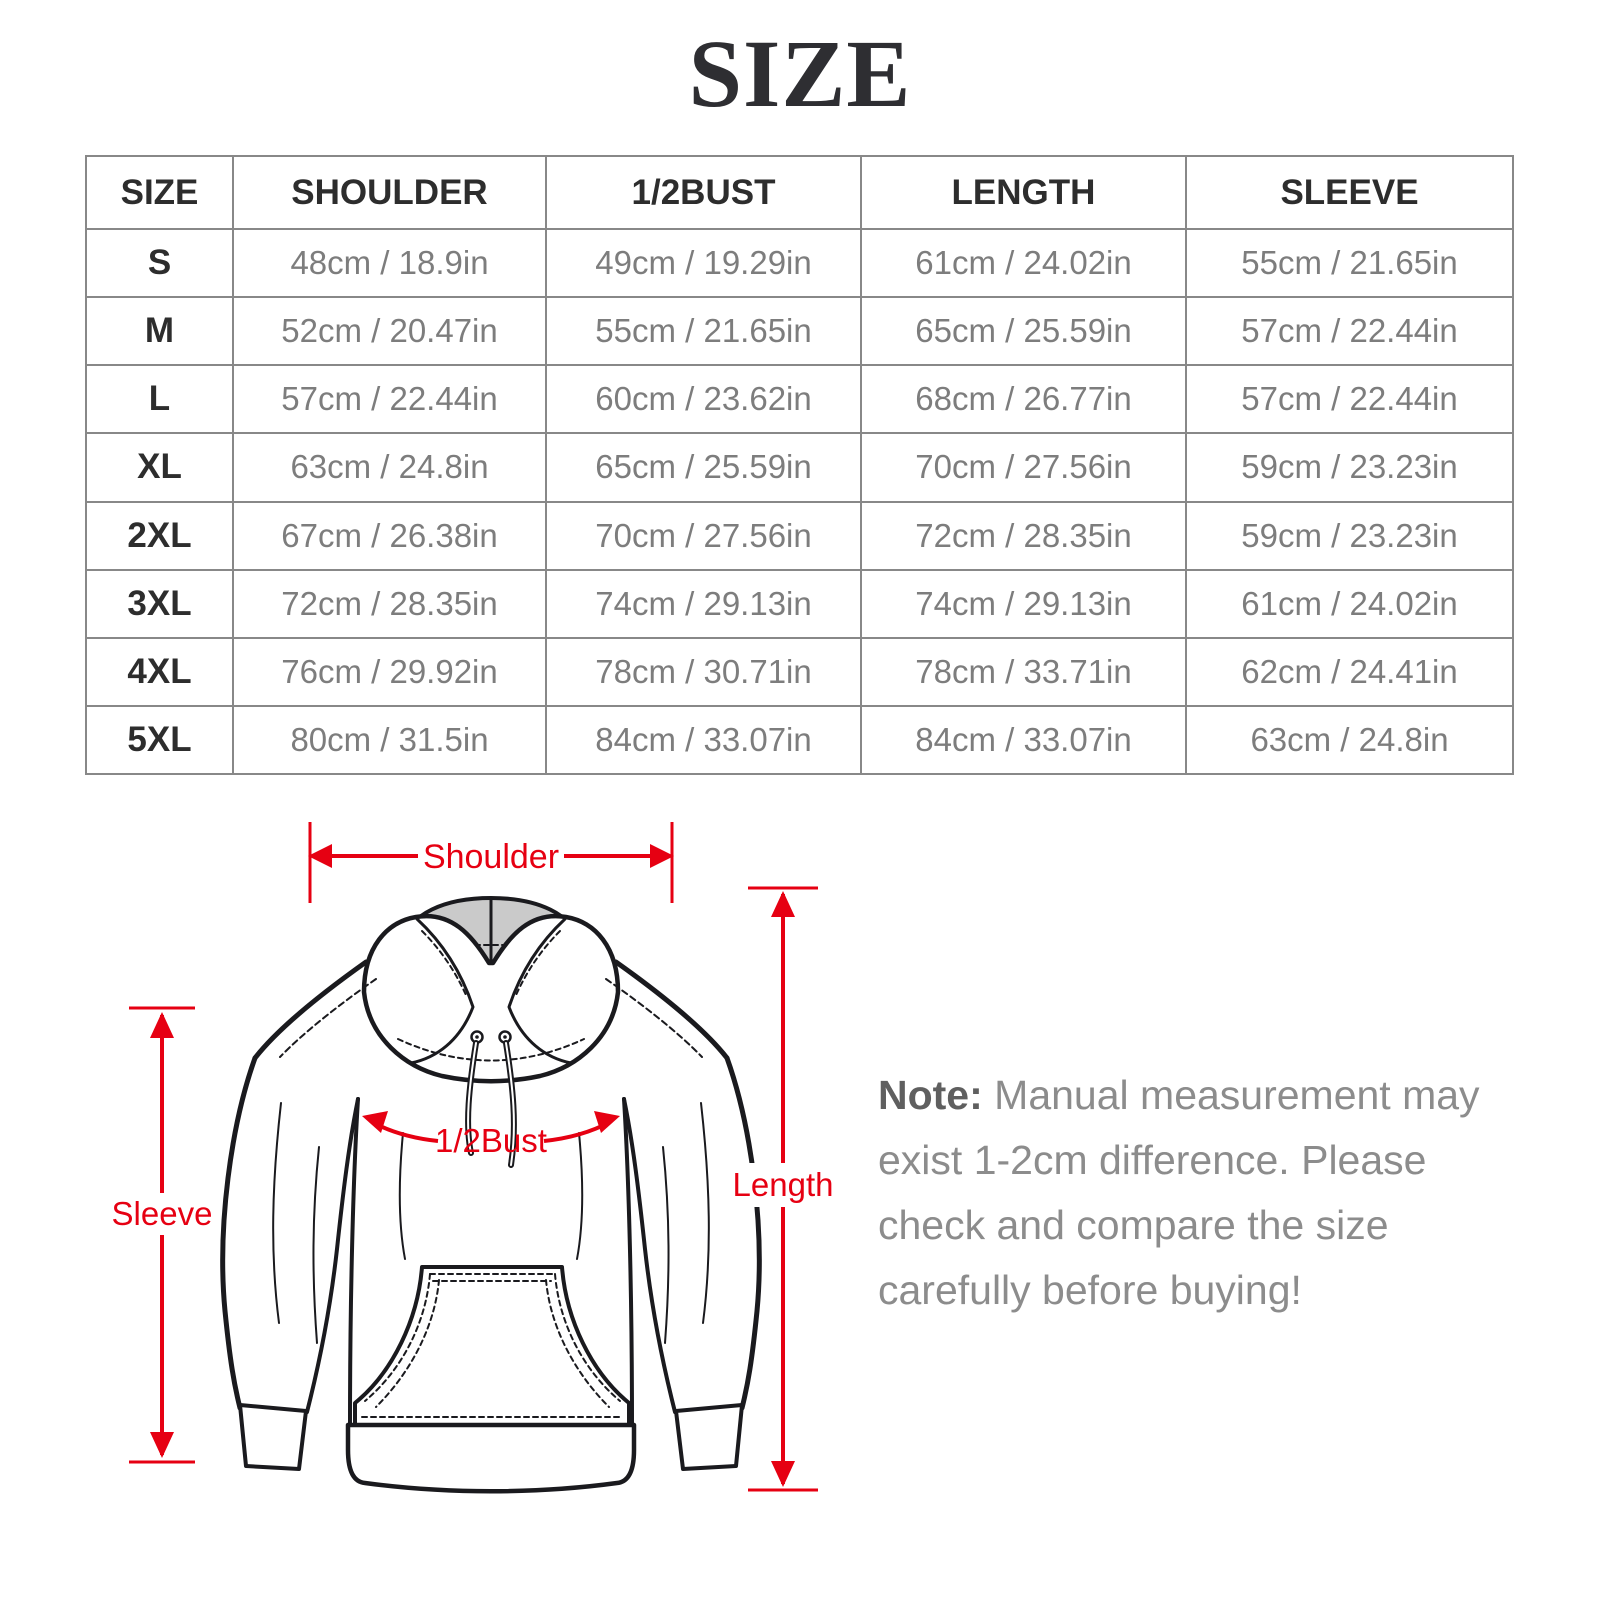  Describe the element at coordinates (491, 857) in the screenshot. I see `shoulder-arrow-label: Shoulder` at that location.